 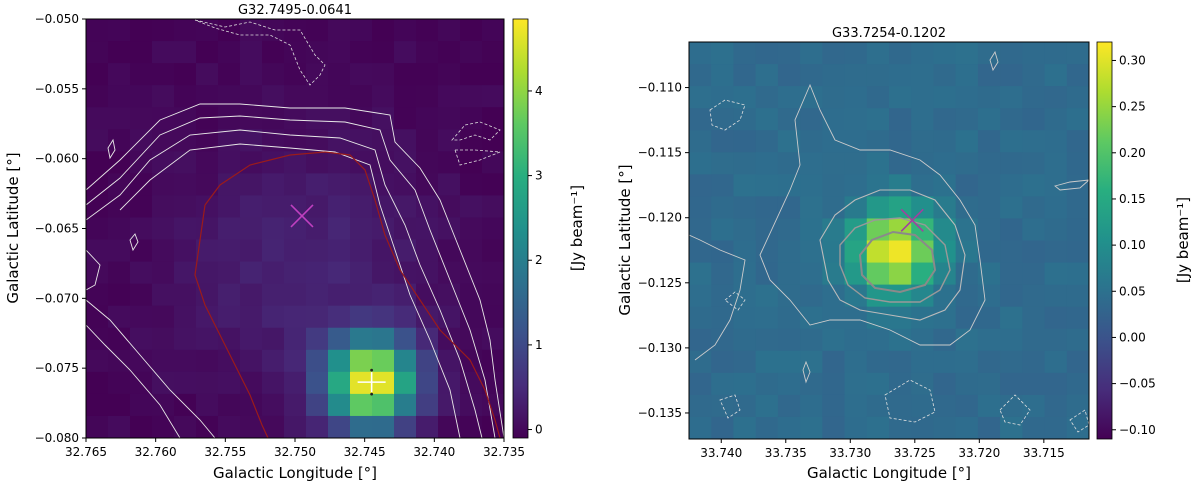 I want to click on chart-right-ylabel: Galactic Latitude [°], so click(x=625, y=239).